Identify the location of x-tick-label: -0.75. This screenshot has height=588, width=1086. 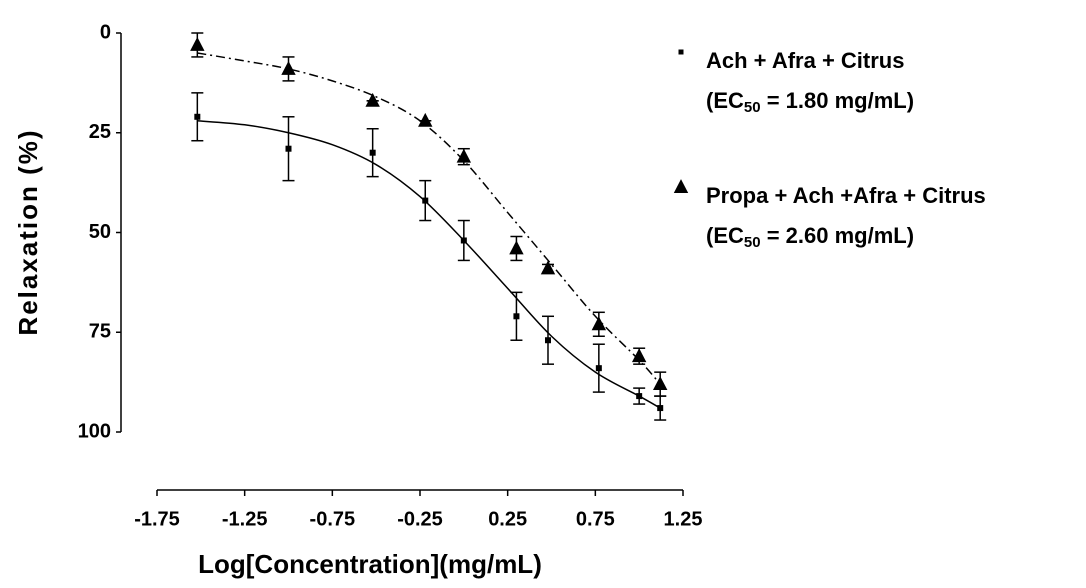
(333, 519).